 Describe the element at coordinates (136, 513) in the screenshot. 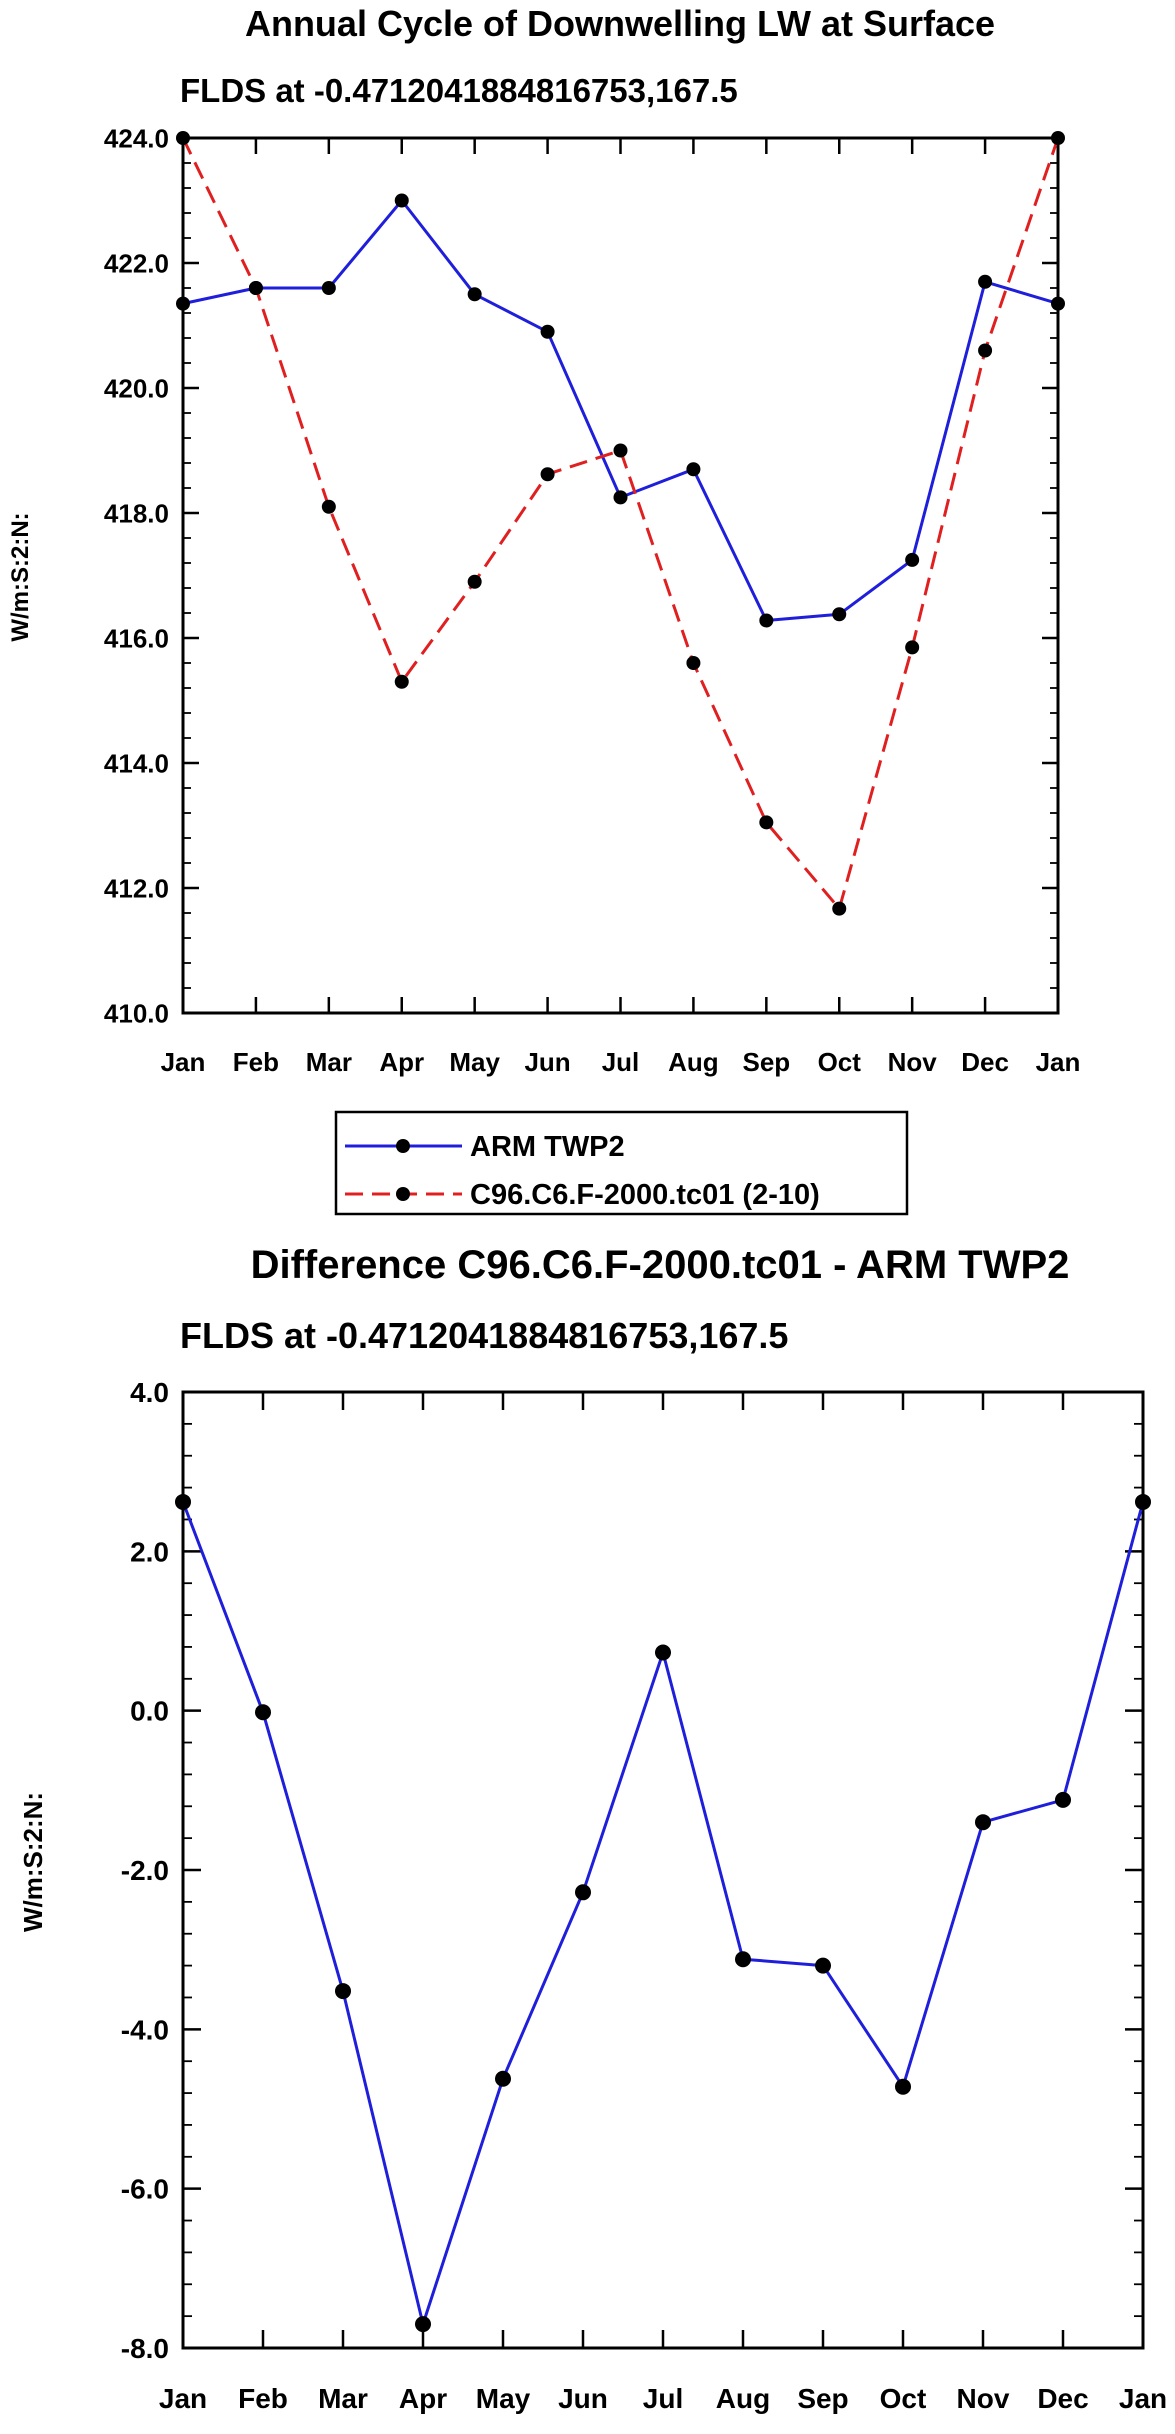

I see `annual-y-tick-label: 418.0` at that location.